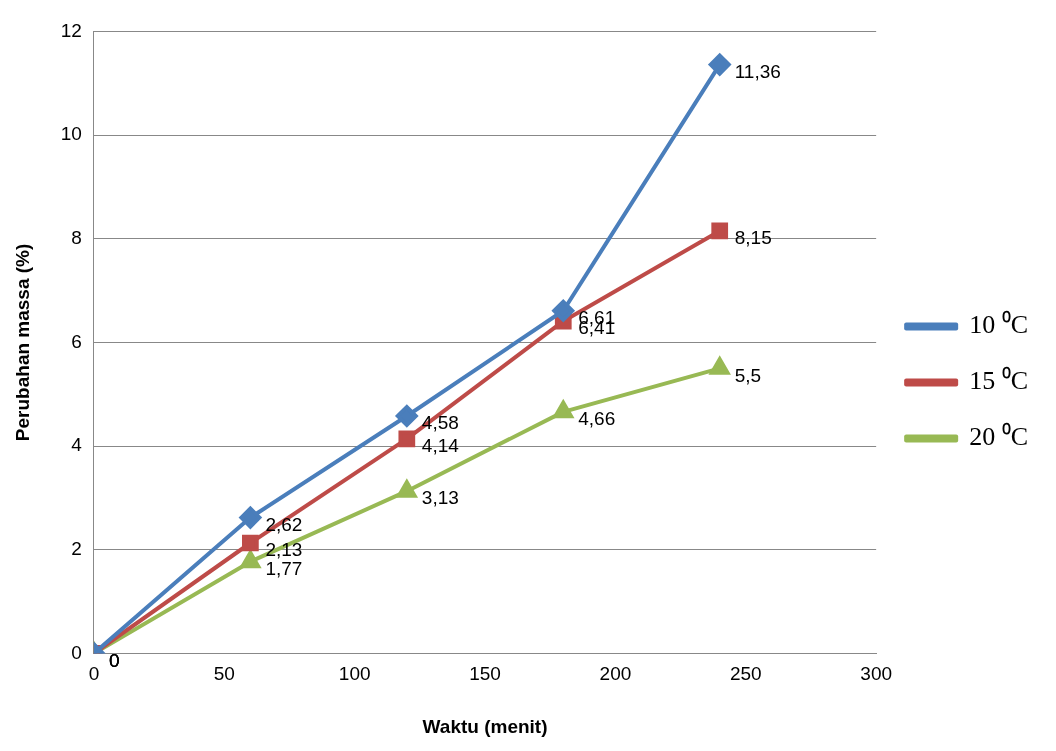  Describe the element at coordinates (998, 437) in the screenshot. I see `legend-label: 20 ⁰C` at that location.